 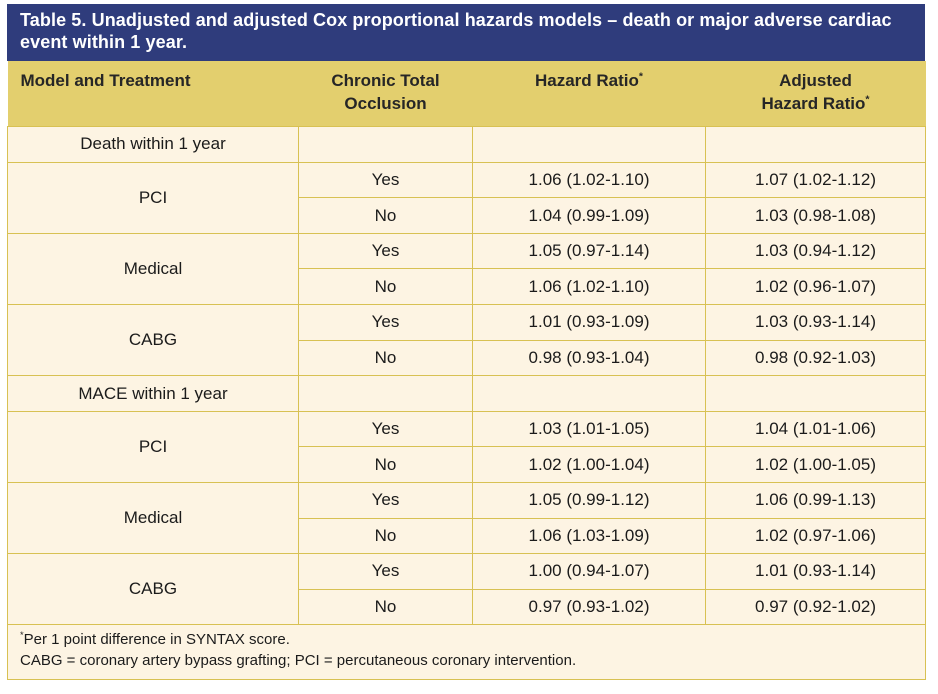 What do you see at coordinates (815, 322) in the screenshot?
I see `adjusted-hazard-ratio-cell: 1.03 (0.93-1.14)` at bounding box center [815, 322].